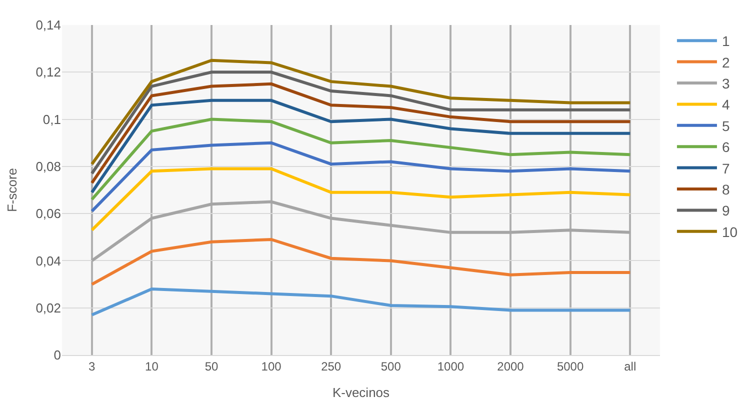 The width and height of the screenshot is (755, 410). Describe the element at coordinates (48, 214) in the screenshot. I see `y-tick-label: 0,06` at that location.